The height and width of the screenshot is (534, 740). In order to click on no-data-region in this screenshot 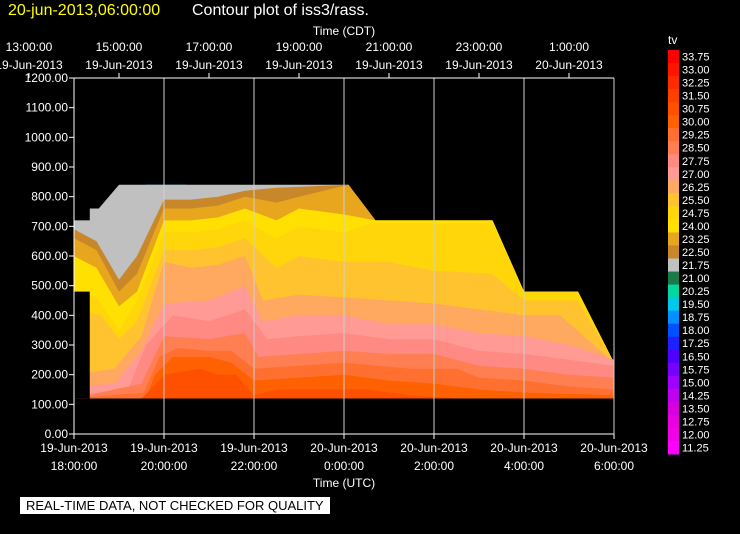, I will do `click(82, 345)`.